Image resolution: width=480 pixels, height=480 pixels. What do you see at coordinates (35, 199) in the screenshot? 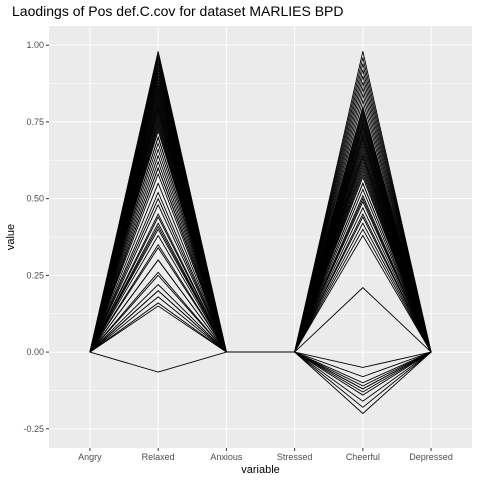
I see `y-tick-label: 0.50` at bounding box center [35, 199].